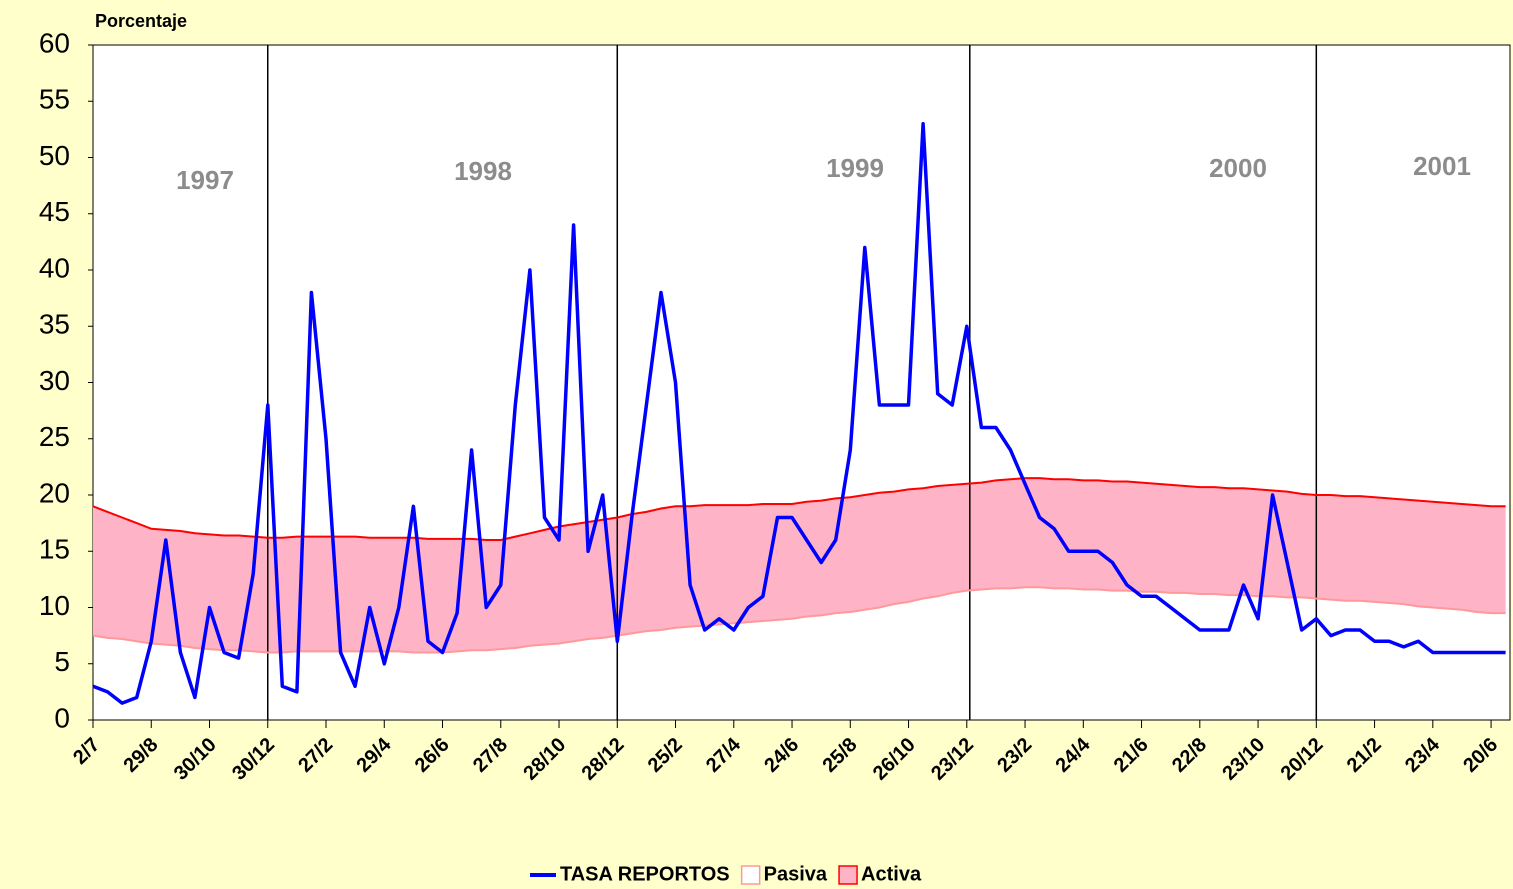 This screenshot has height=889, width=1513. Describe the element at coordinates (724, 755) in the screenshot. I see `x-tick-label: 27/4` at that location.